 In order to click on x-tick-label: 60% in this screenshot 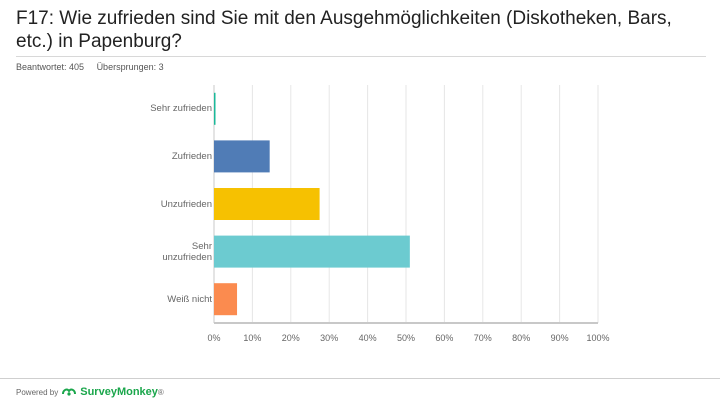, I will do `click(444, 338)`.